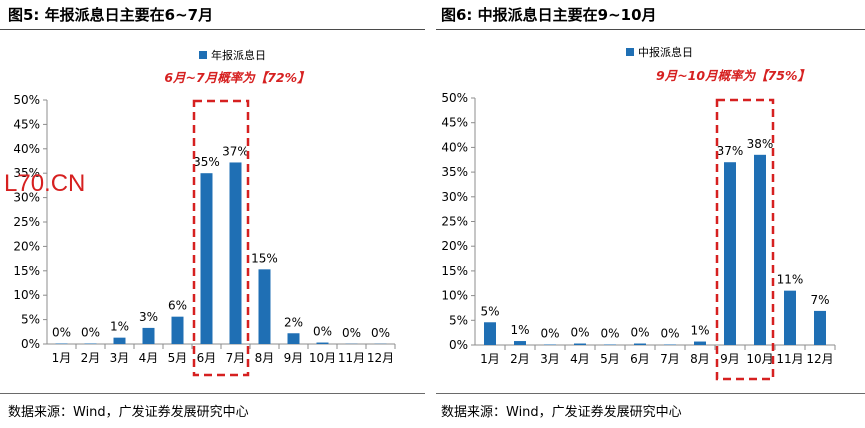  I want to click on source-note-right: 数据来源：Wind，广发证券发展研究中心, so click(561, 412).